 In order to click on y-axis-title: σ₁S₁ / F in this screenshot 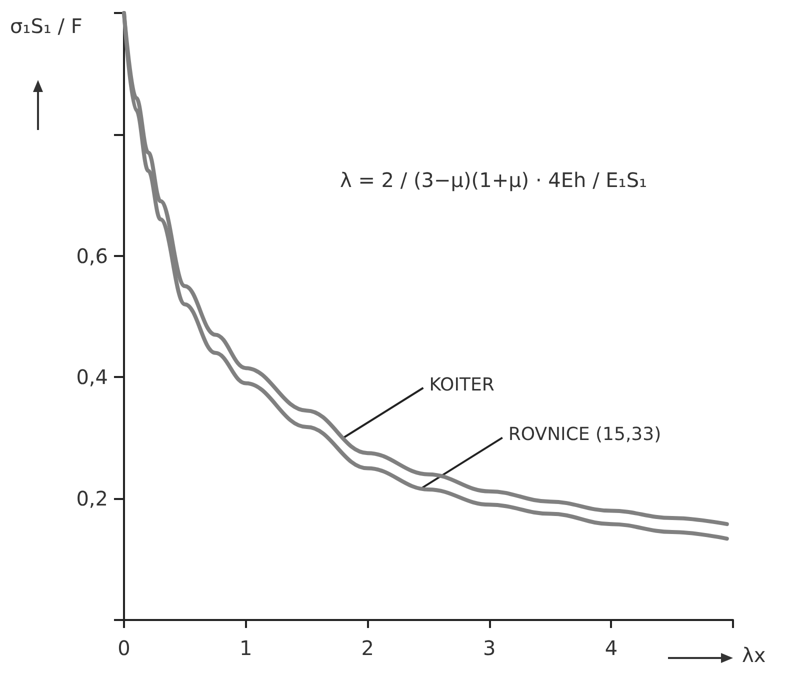, I will do `click(46, 26)`.